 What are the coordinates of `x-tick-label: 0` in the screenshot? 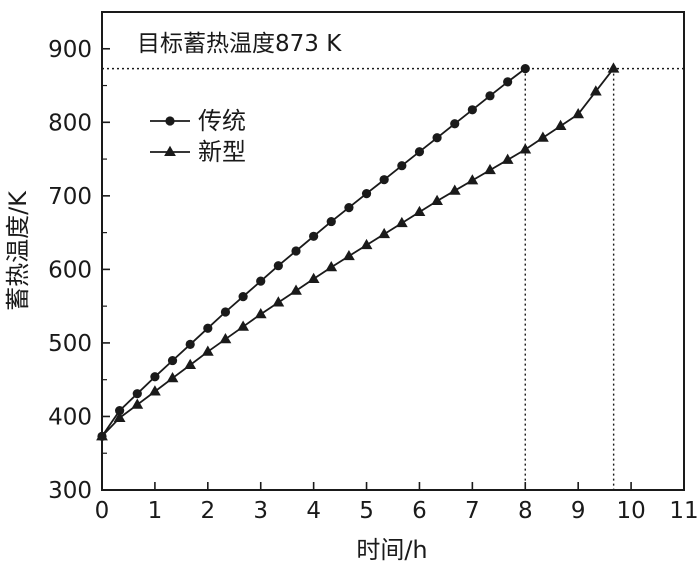 It's located at (102, 511).